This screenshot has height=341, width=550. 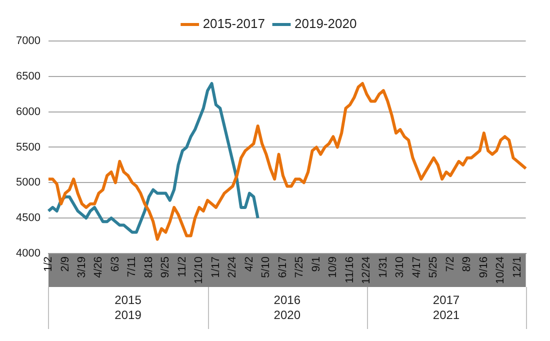 What do you see at coordinates (434, 267) in the screenshot?
I see `x-tick-label: 5/25` at bounding box center [434, 267].